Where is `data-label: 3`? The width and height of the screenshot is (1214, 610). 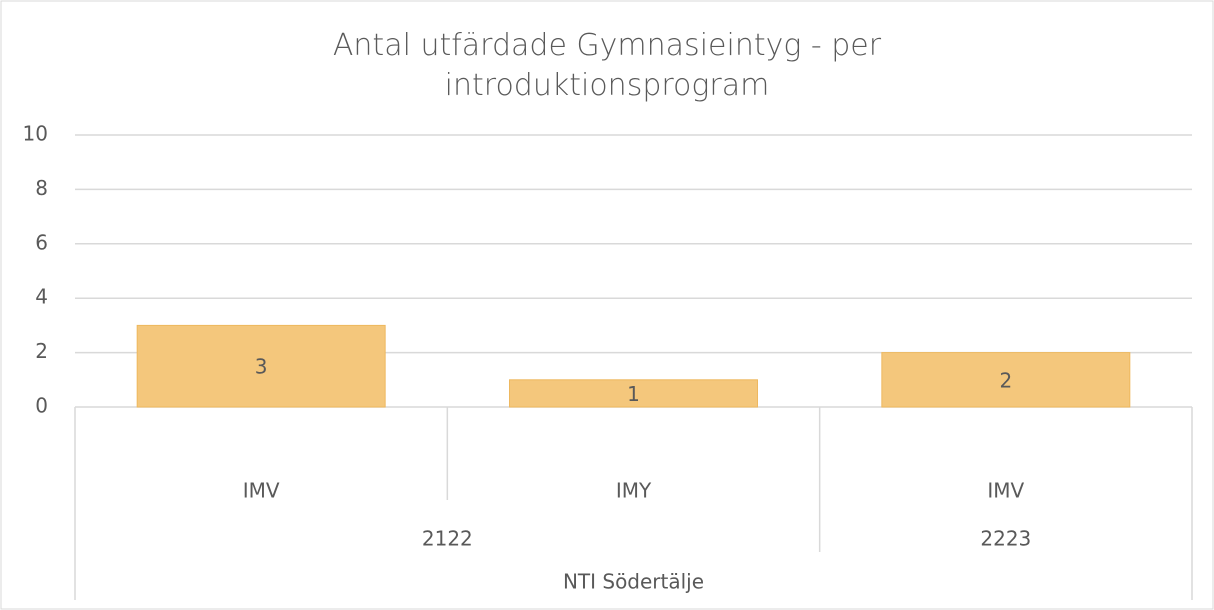 data-label: 3 is located at coordinates (261, 367).